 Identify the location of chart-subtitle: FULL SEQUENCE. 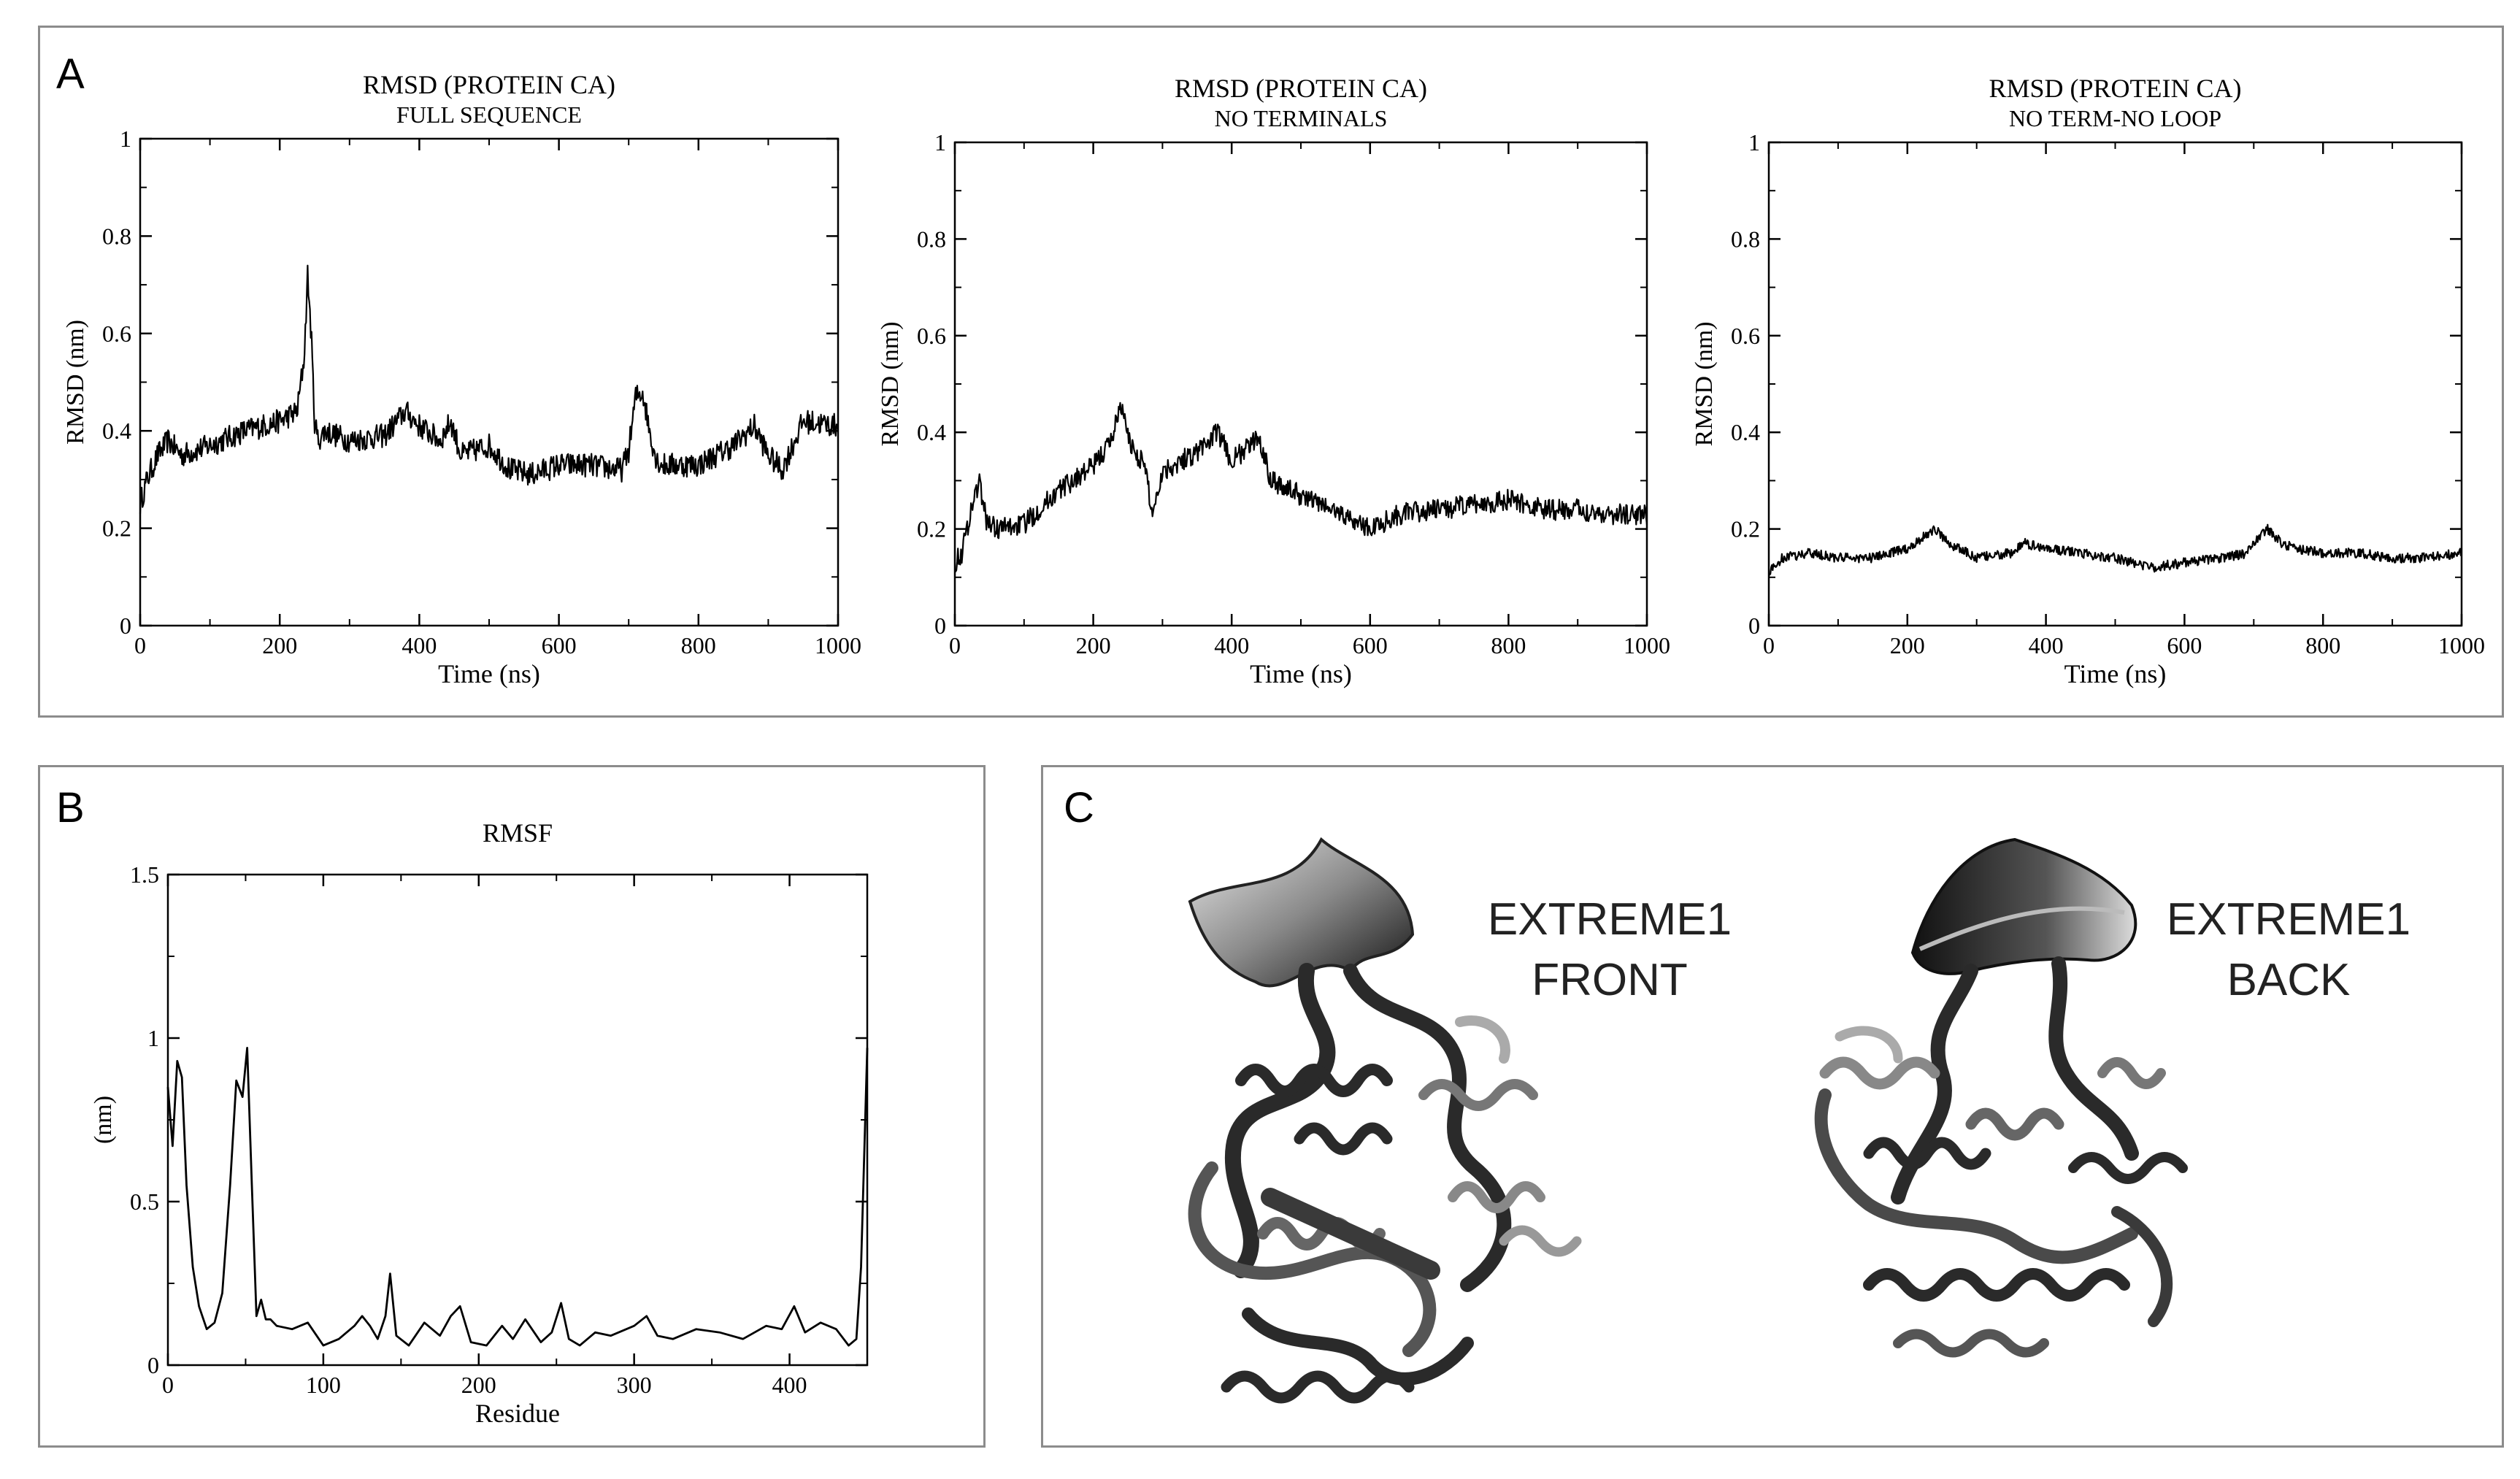
(489, 115).